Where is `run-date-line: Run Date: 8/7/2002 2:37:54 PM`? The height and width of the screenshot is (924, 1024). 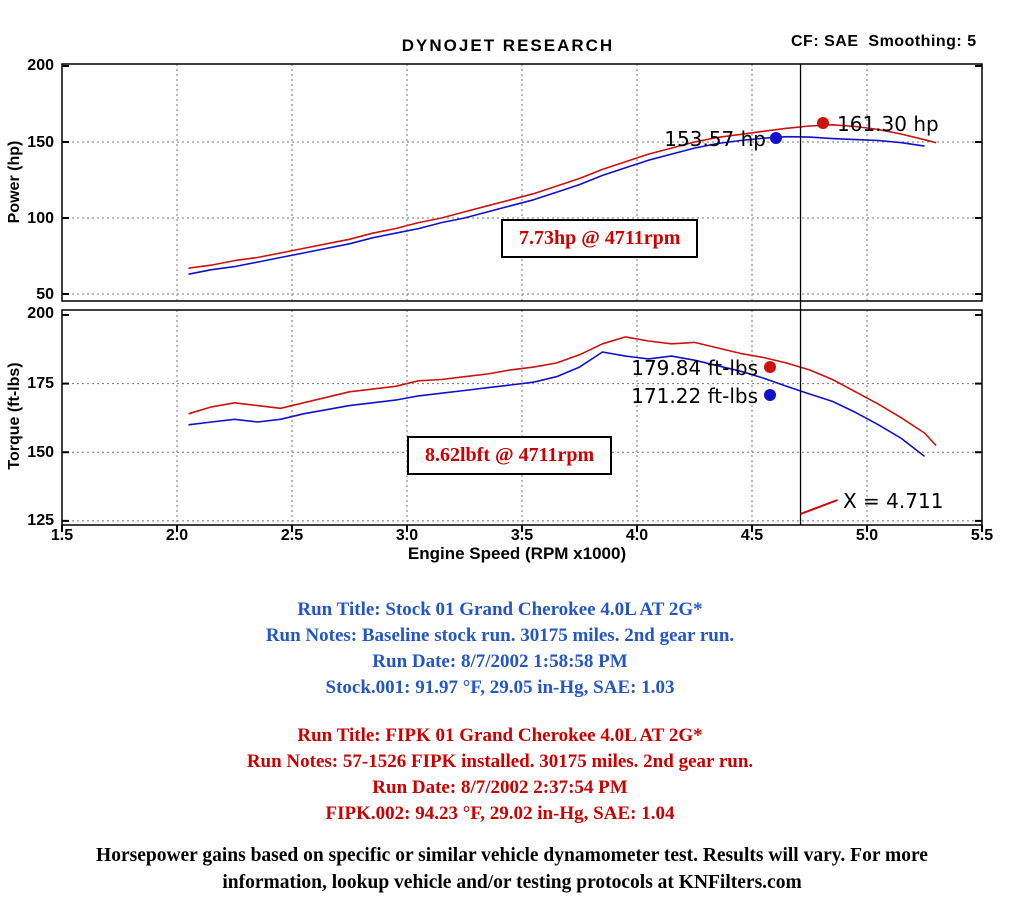
run-date-line: Run Date: 8/7/2002 2:37:54 PM is located at coordinates (500, 787).